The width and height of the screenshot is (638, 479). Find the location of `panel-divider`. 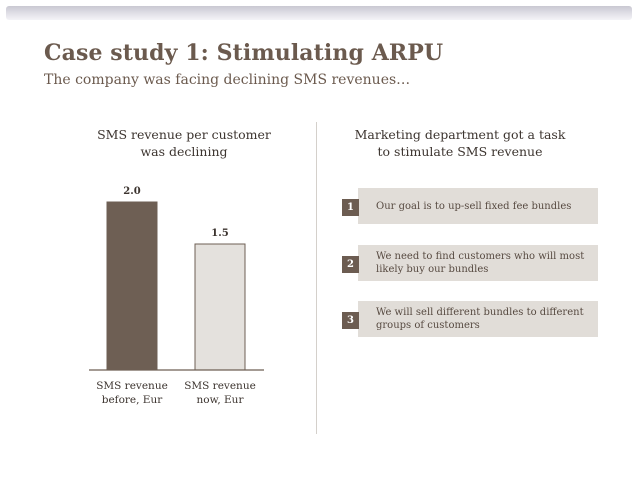

panel-divider is located at coordinates (316, 278).